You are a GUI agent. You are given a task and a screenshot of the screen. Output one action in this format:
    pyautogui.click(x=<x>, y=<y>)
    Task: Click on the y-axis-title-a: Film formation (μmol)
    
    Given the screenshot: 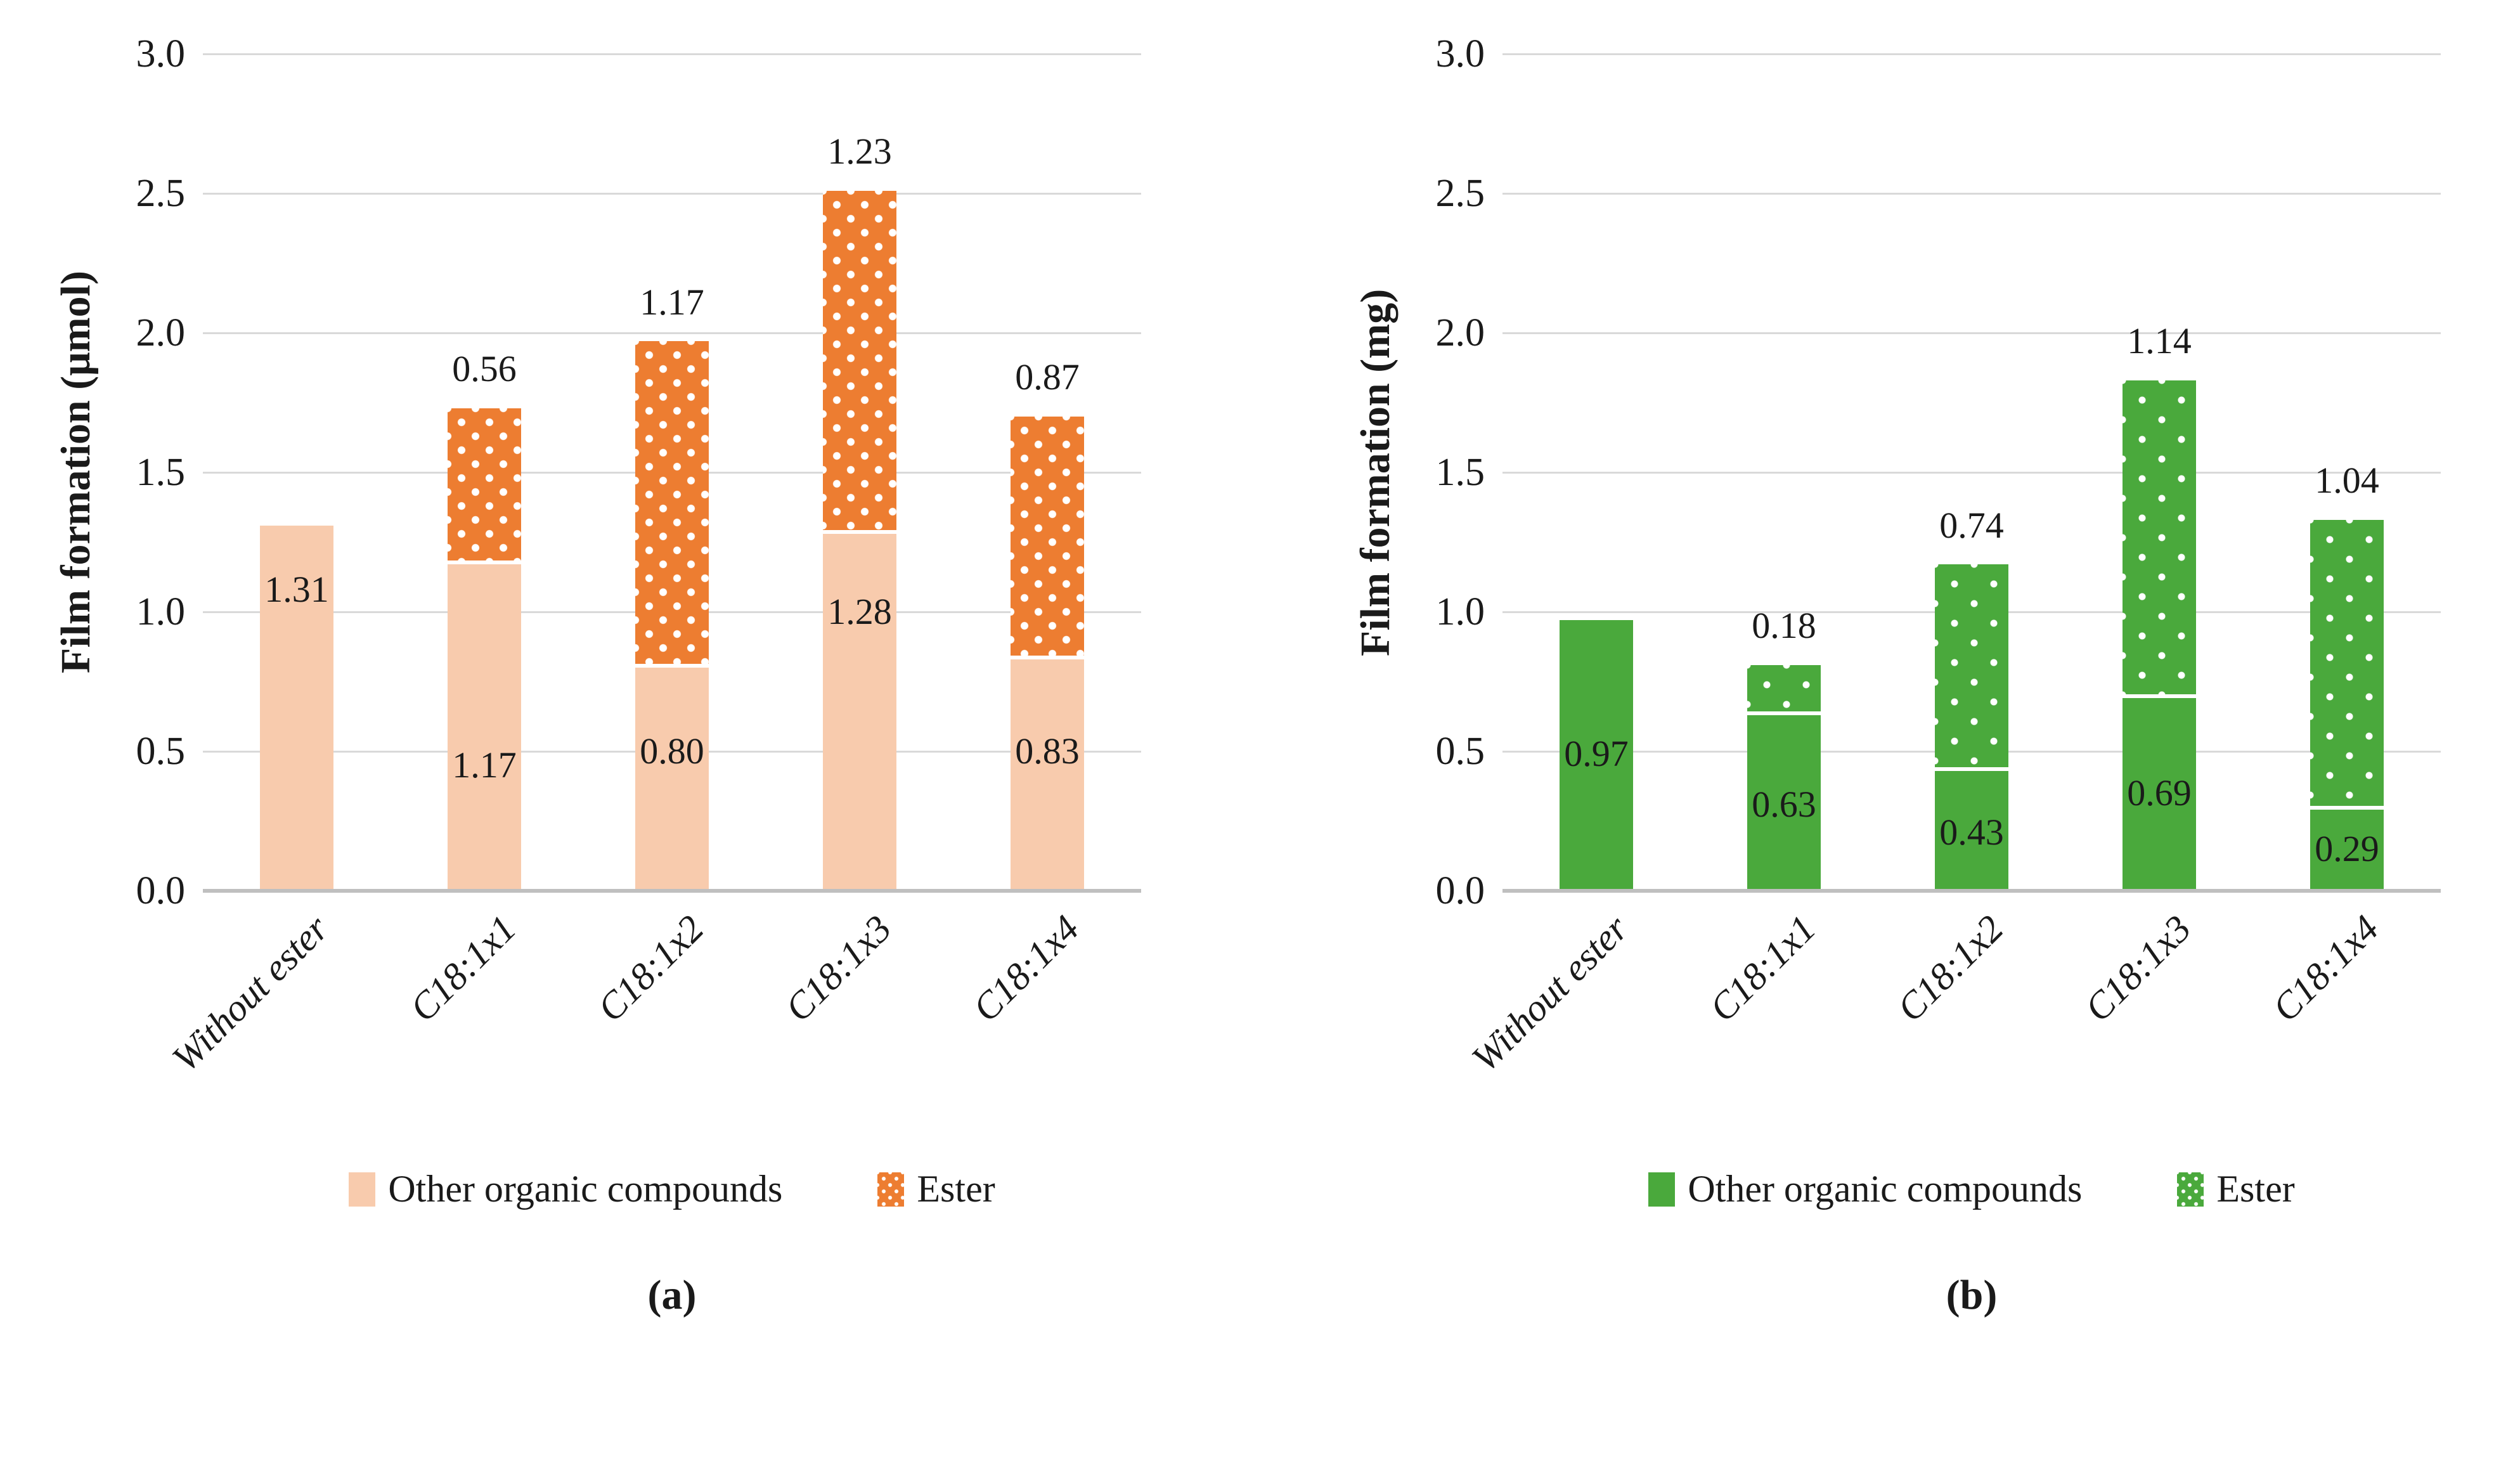 What is the action you would take?
    pyautogui.click(x=76, y=472)
    